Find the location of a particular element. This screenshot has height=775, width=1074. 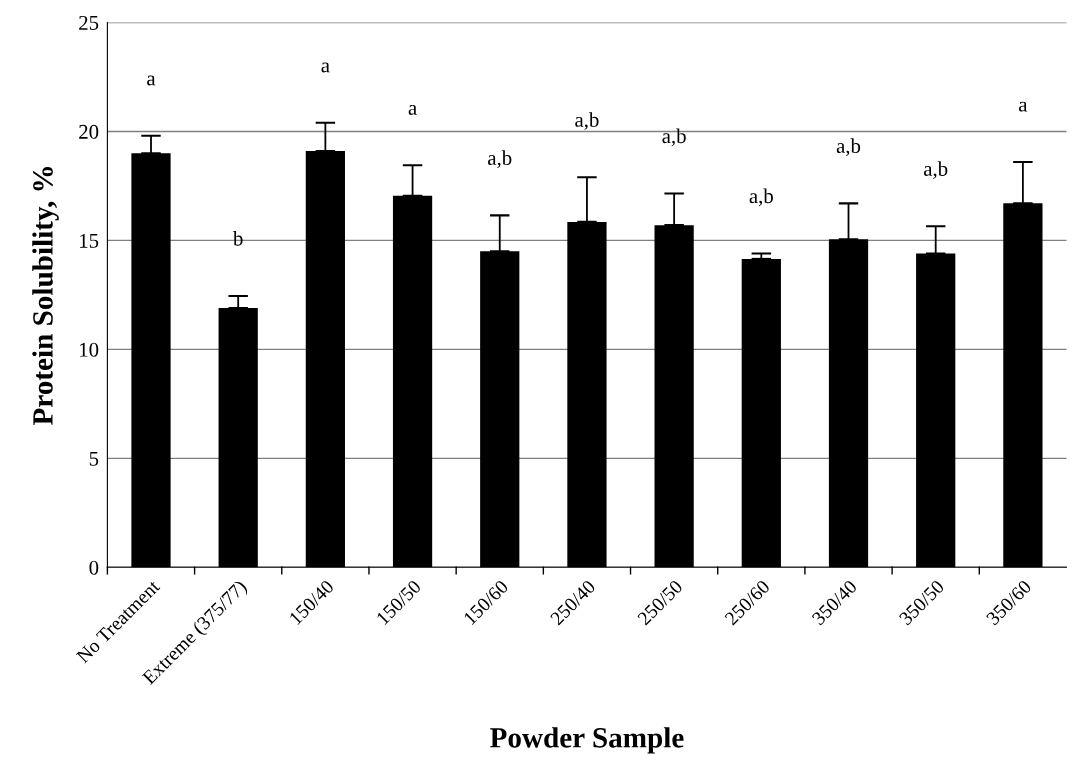

y-tick-label: 5 is located at coordinates (94, 458).